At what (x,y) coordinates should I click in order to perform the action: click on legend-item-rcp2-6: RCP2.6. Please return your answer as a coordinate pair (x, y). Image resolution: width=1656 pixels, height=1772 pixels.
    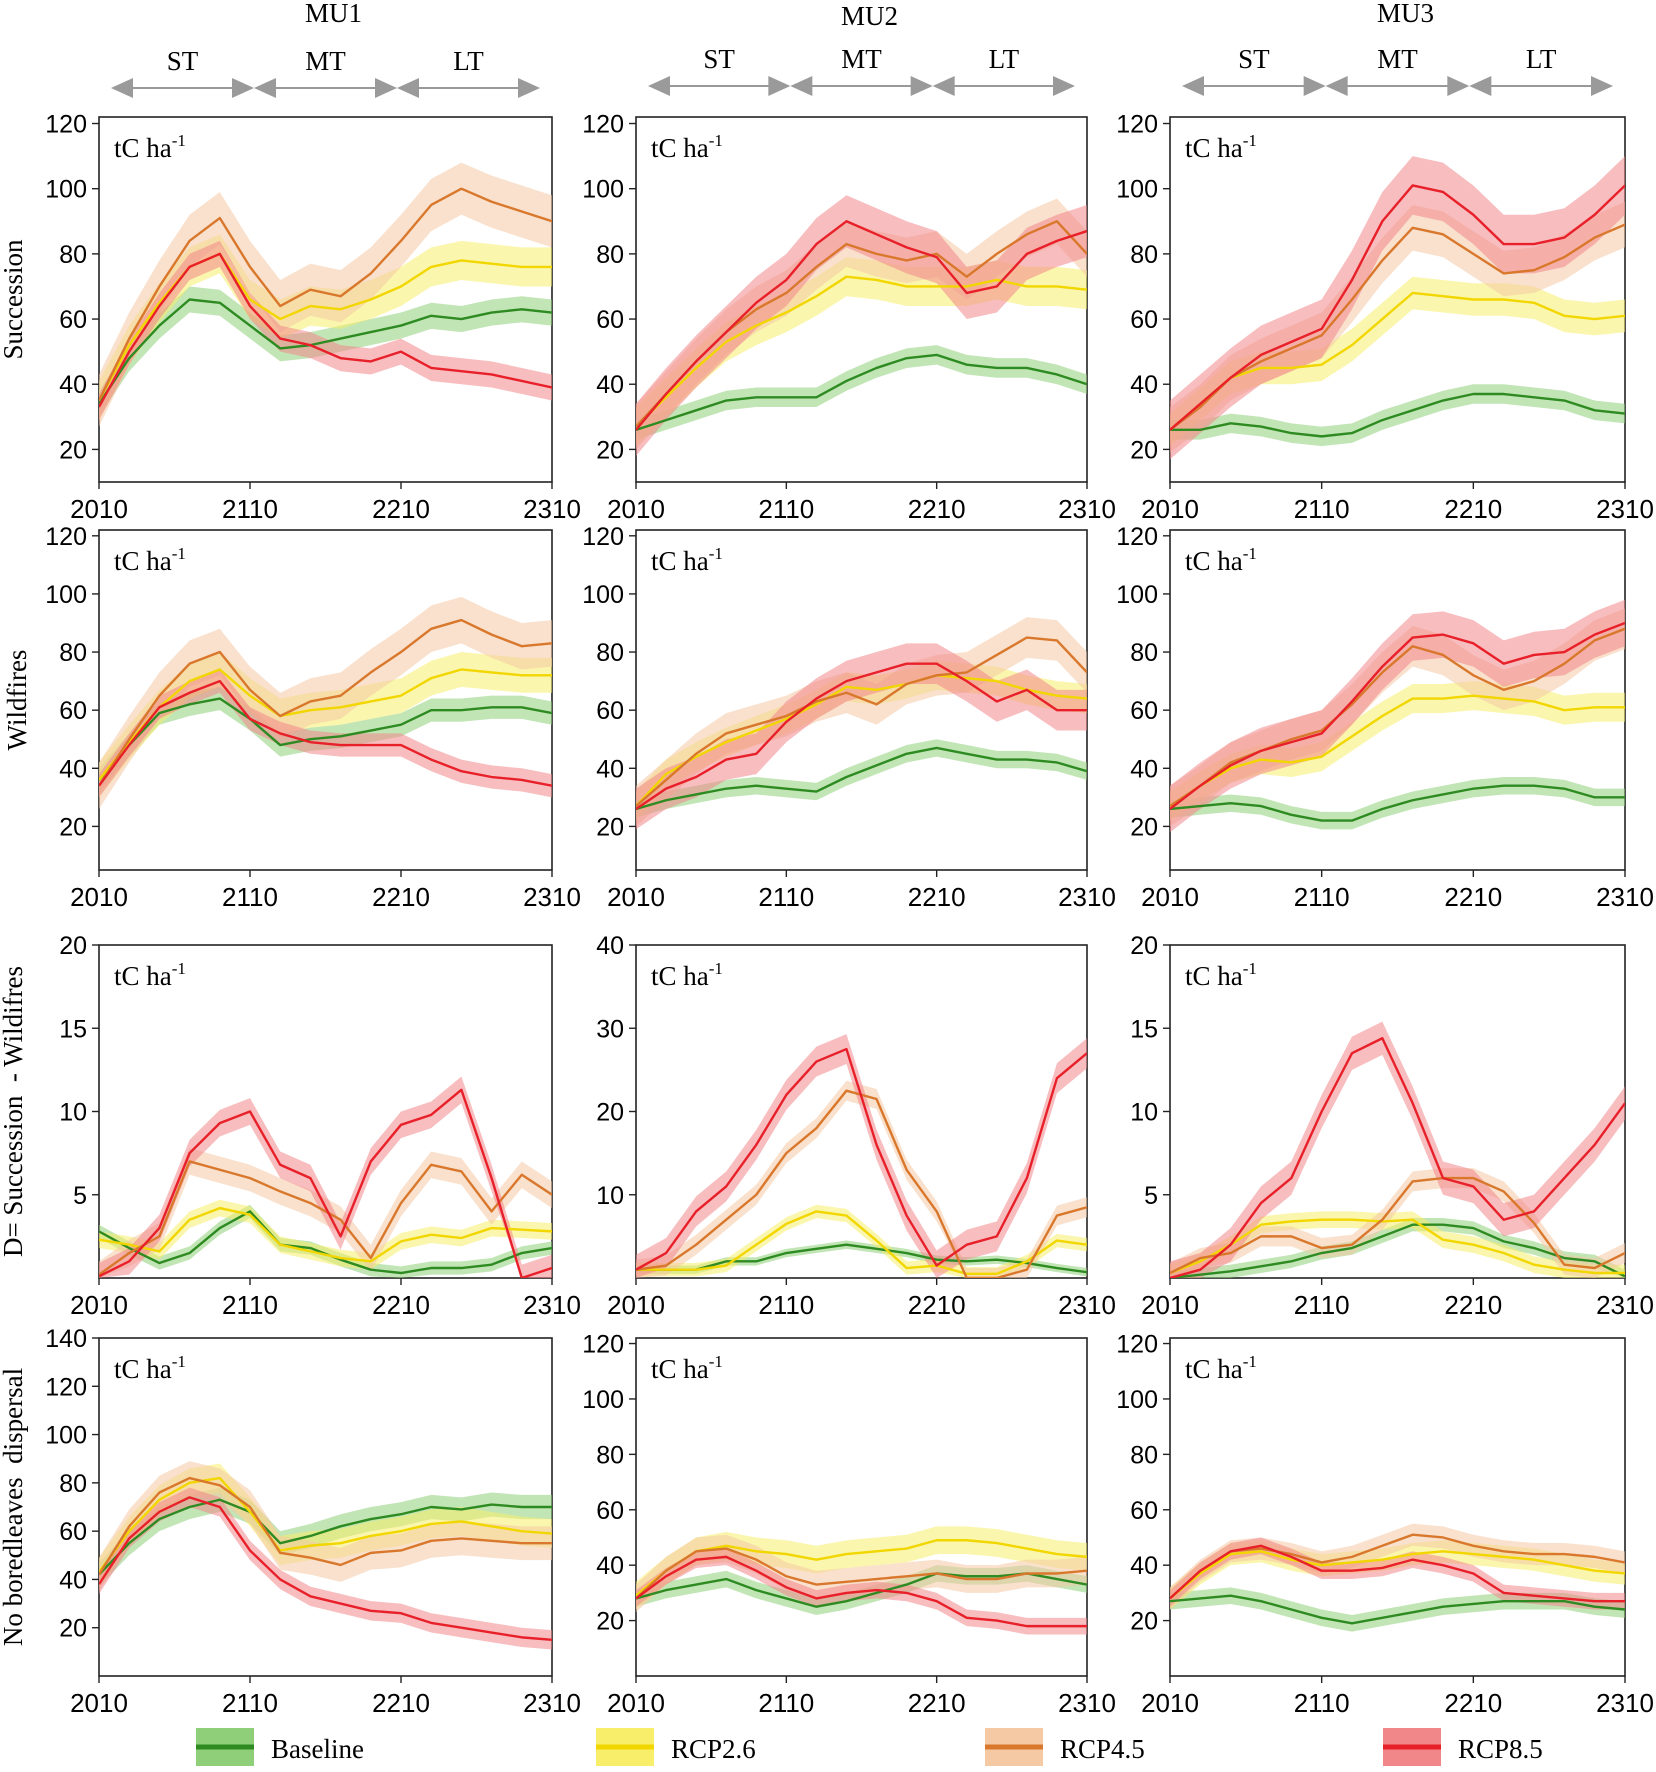
    Looking at the image, I should click on (676, 1747).